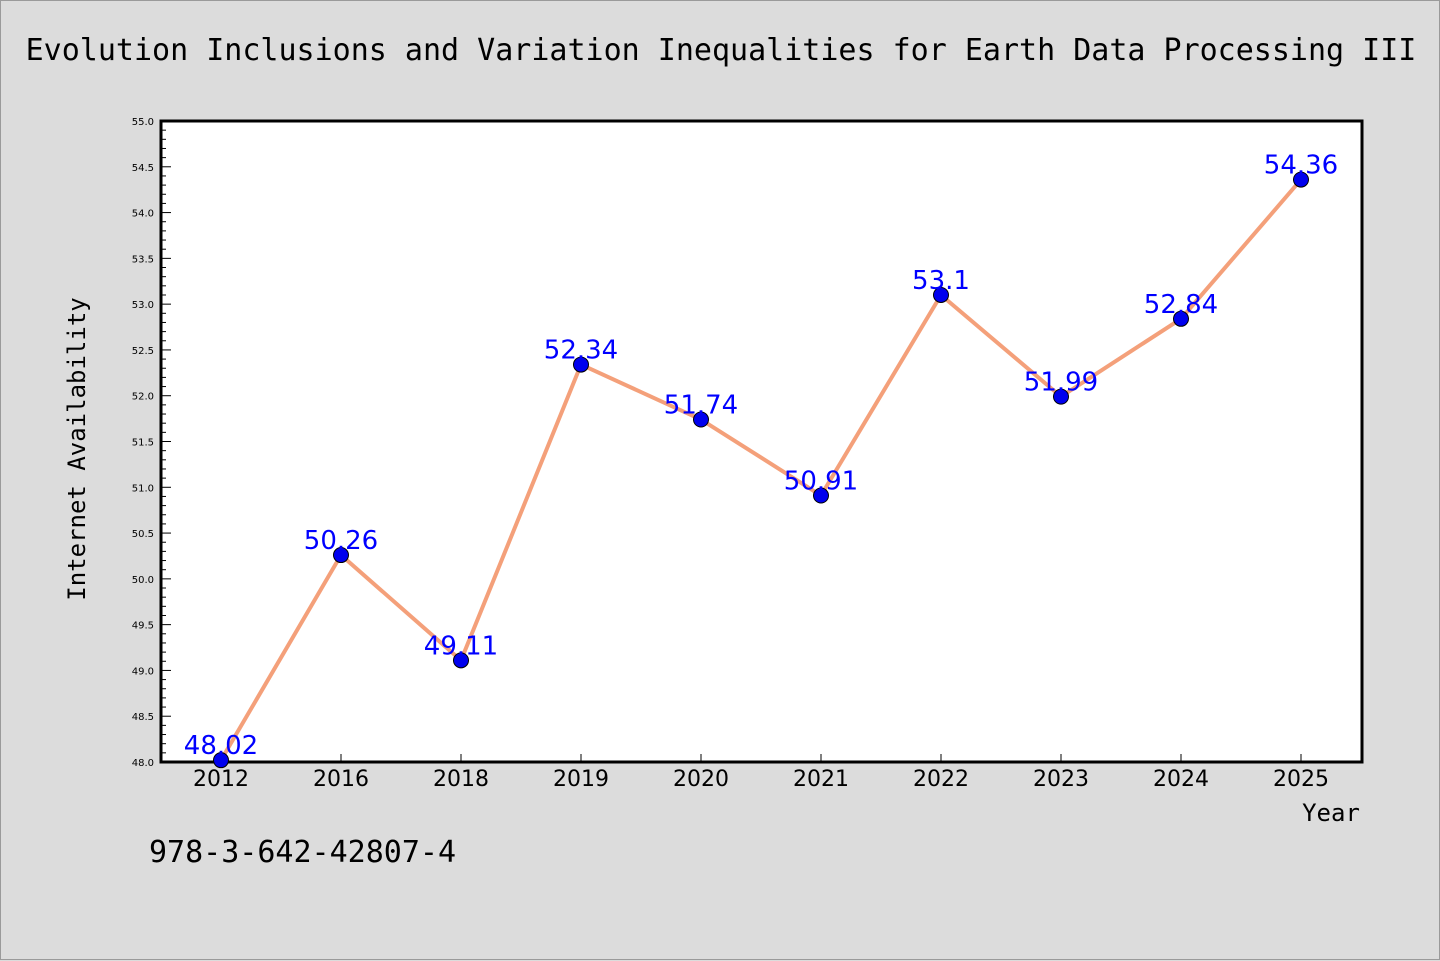 The height and width of the screenshot is (961, 1440). Describe the element at coordinates (143, 671) in the screenshot. I see `y-tick-label: 49.0` at that location.